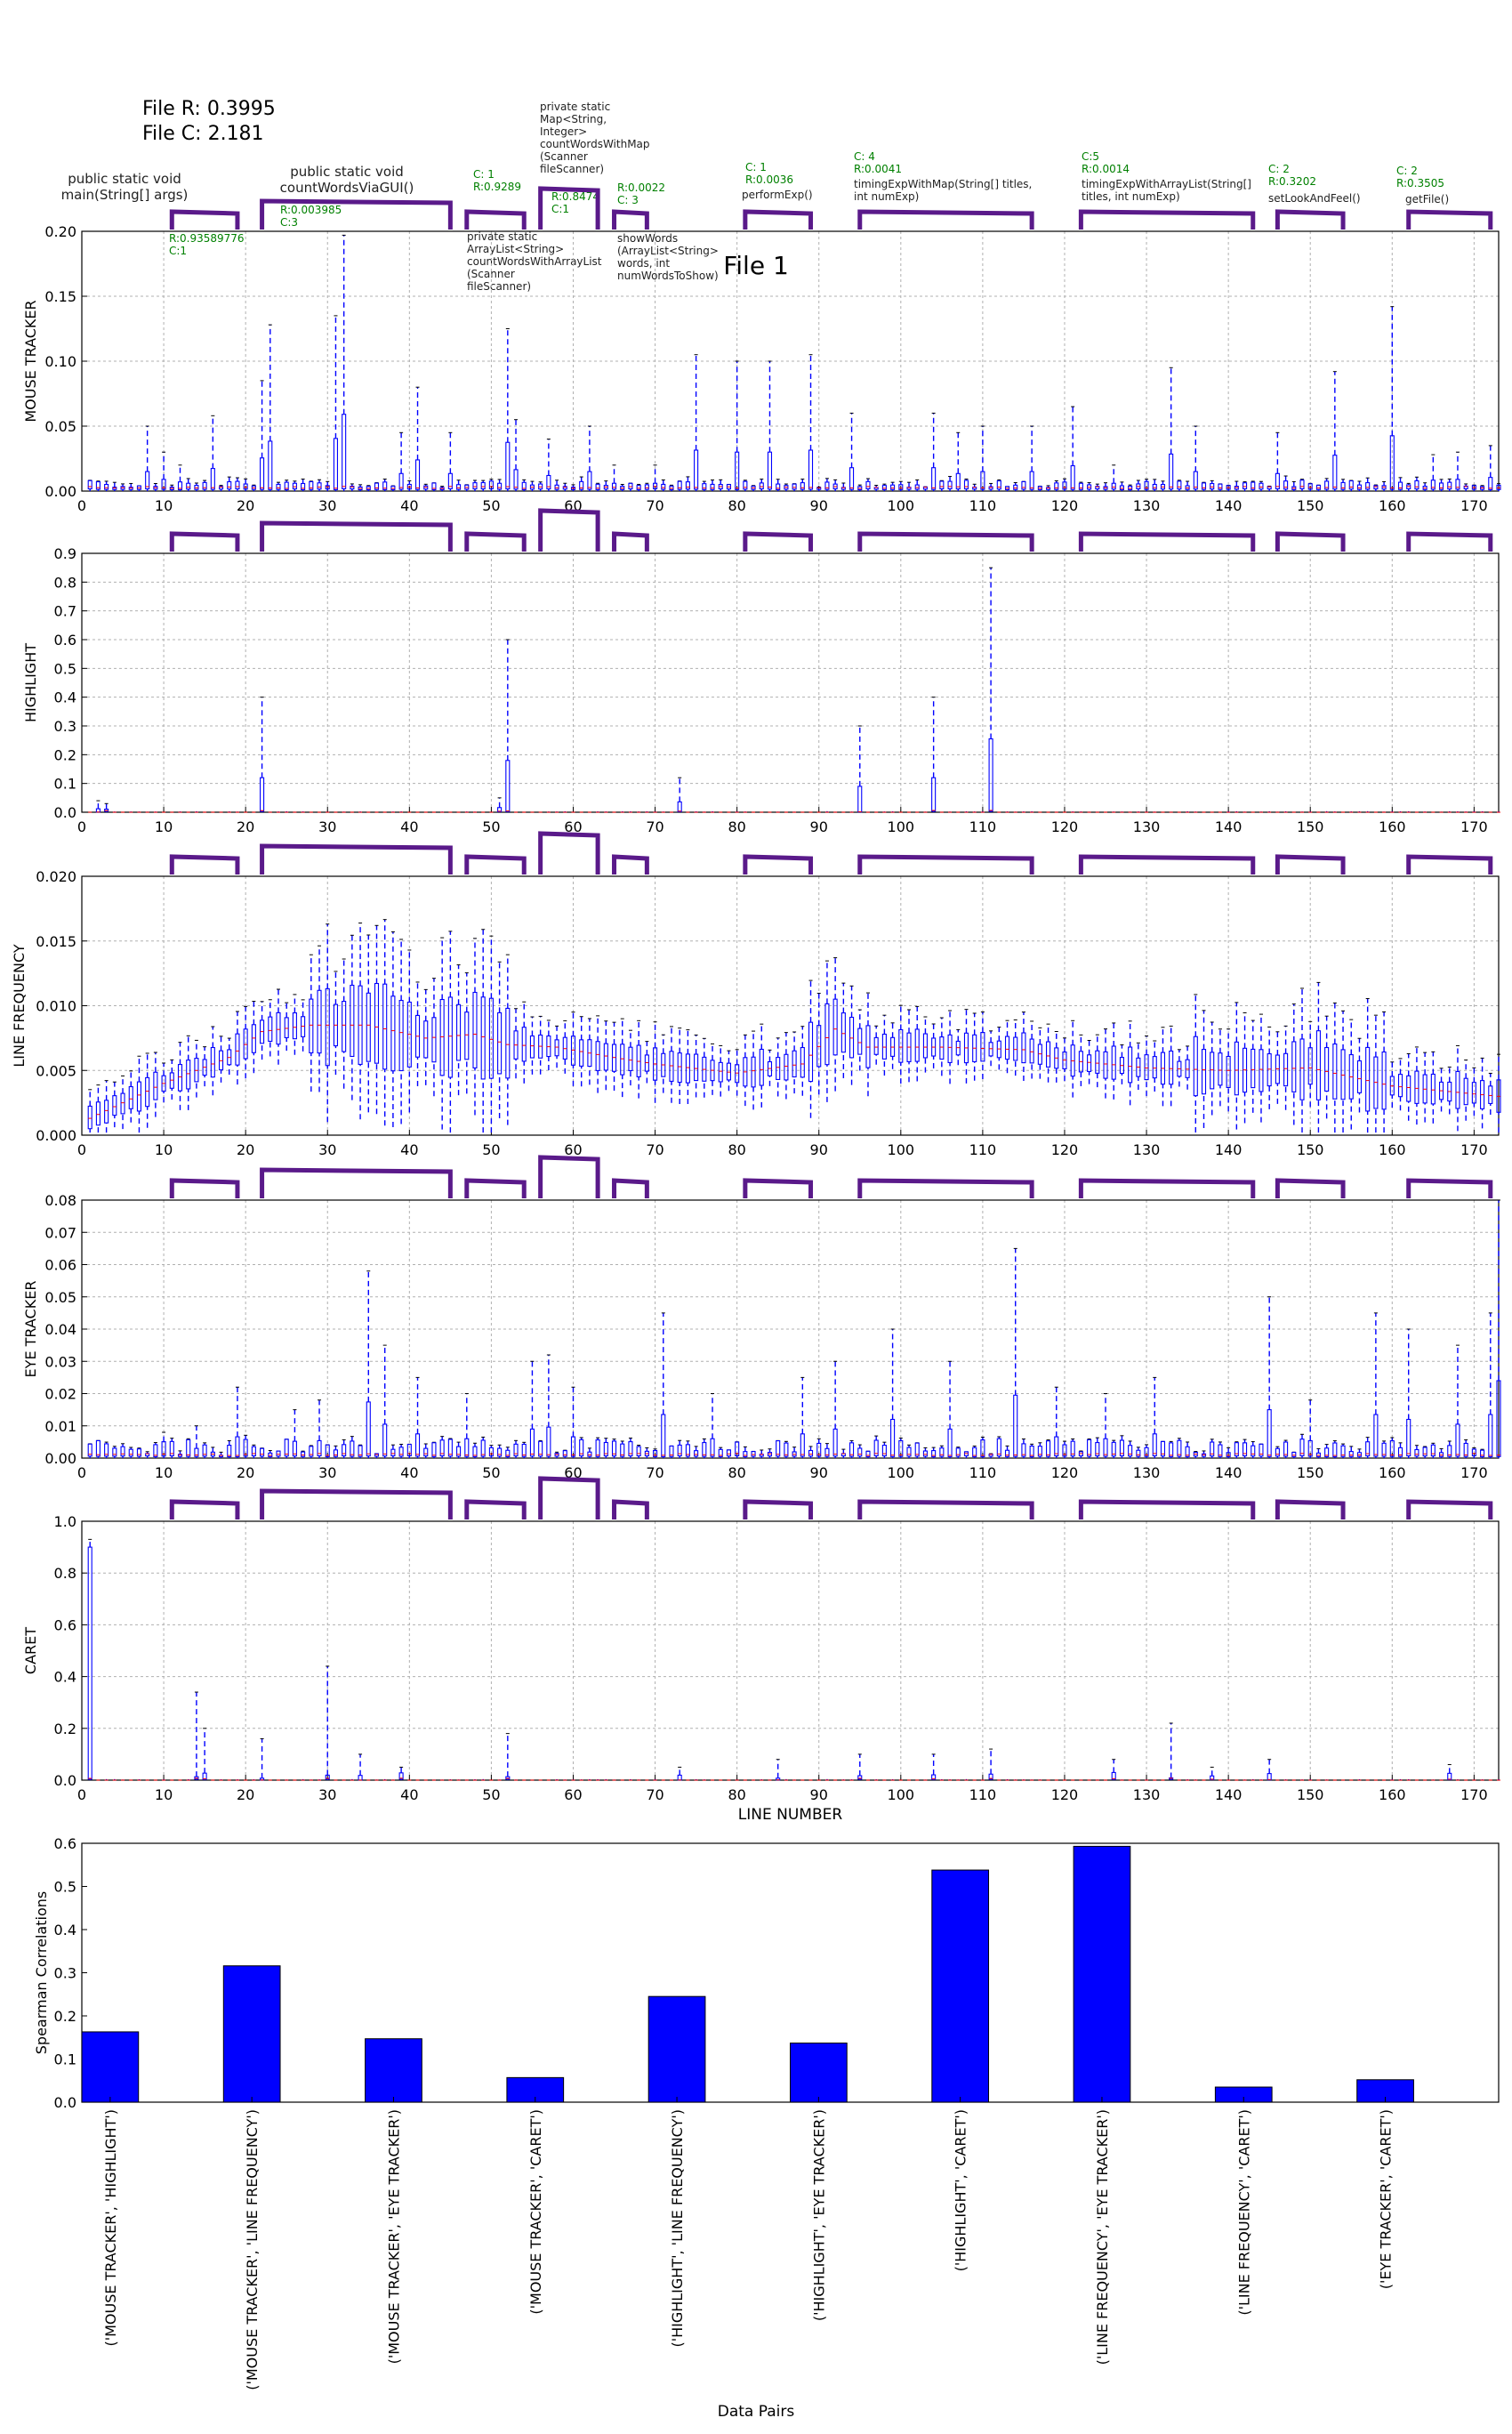  I want to click on x-tick-label: 70, so click(655, 1149).